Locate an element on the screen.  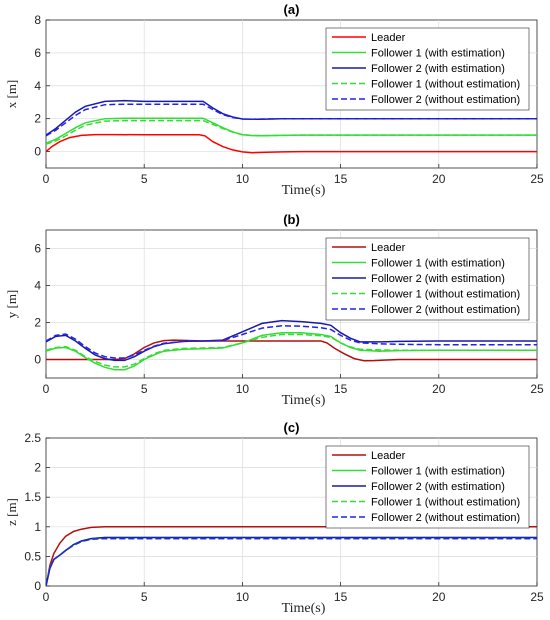
chart-title: (a) is located at coordinates (292, 9).